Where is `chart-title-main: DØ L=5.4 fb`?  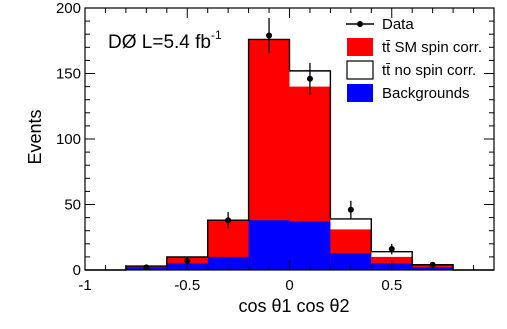
chart-title-main: DØ L=5.4 fb is located at coordinates (159, 42).